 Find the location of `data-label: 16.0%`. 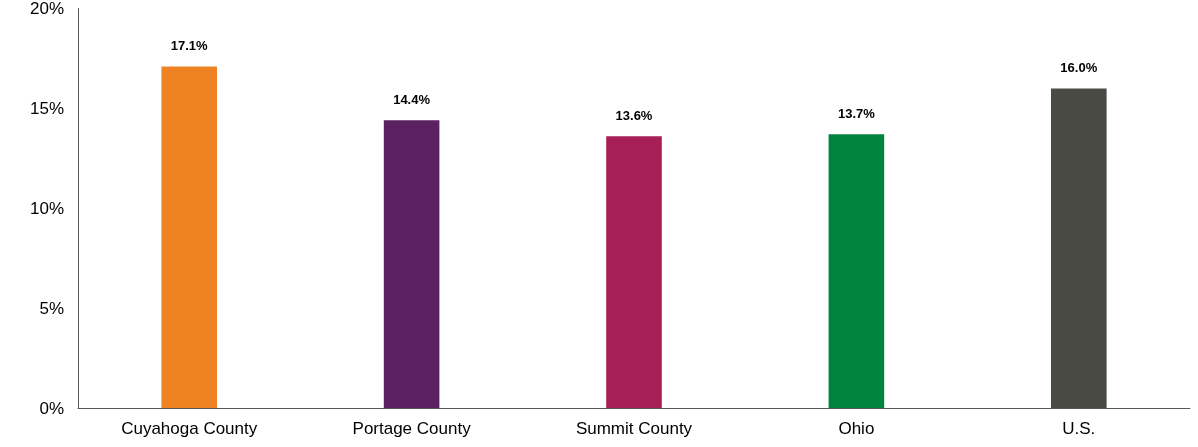

data-label: 16.0% is located at coordinates (1079, 68).